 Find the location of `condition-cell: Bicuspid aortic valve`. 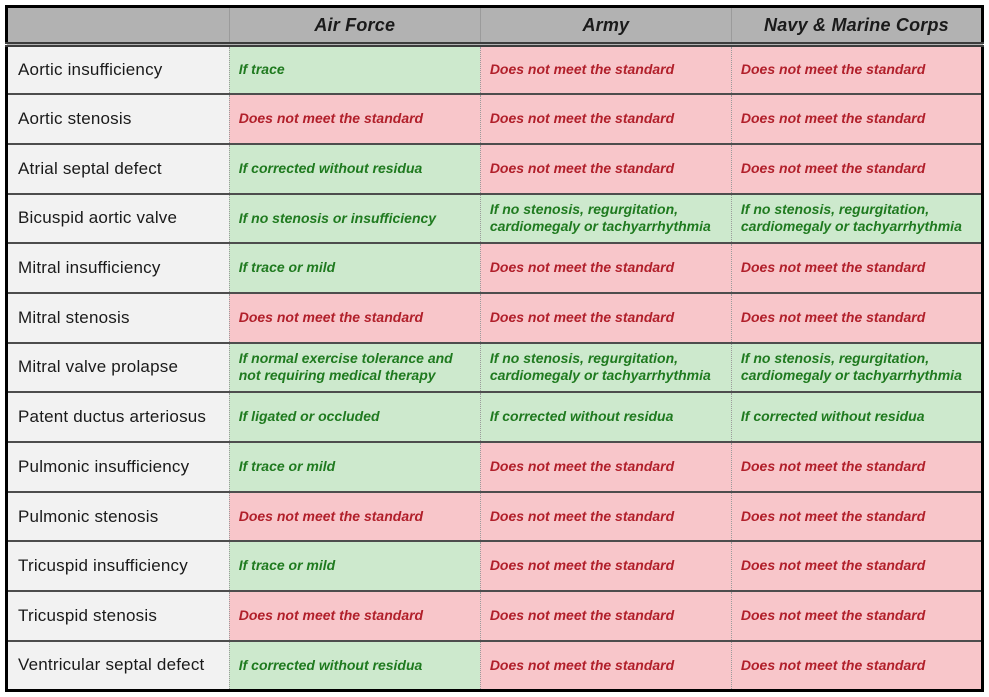

condition-cell: Bicuspid aortic valve is located at coordinates (118, 218).